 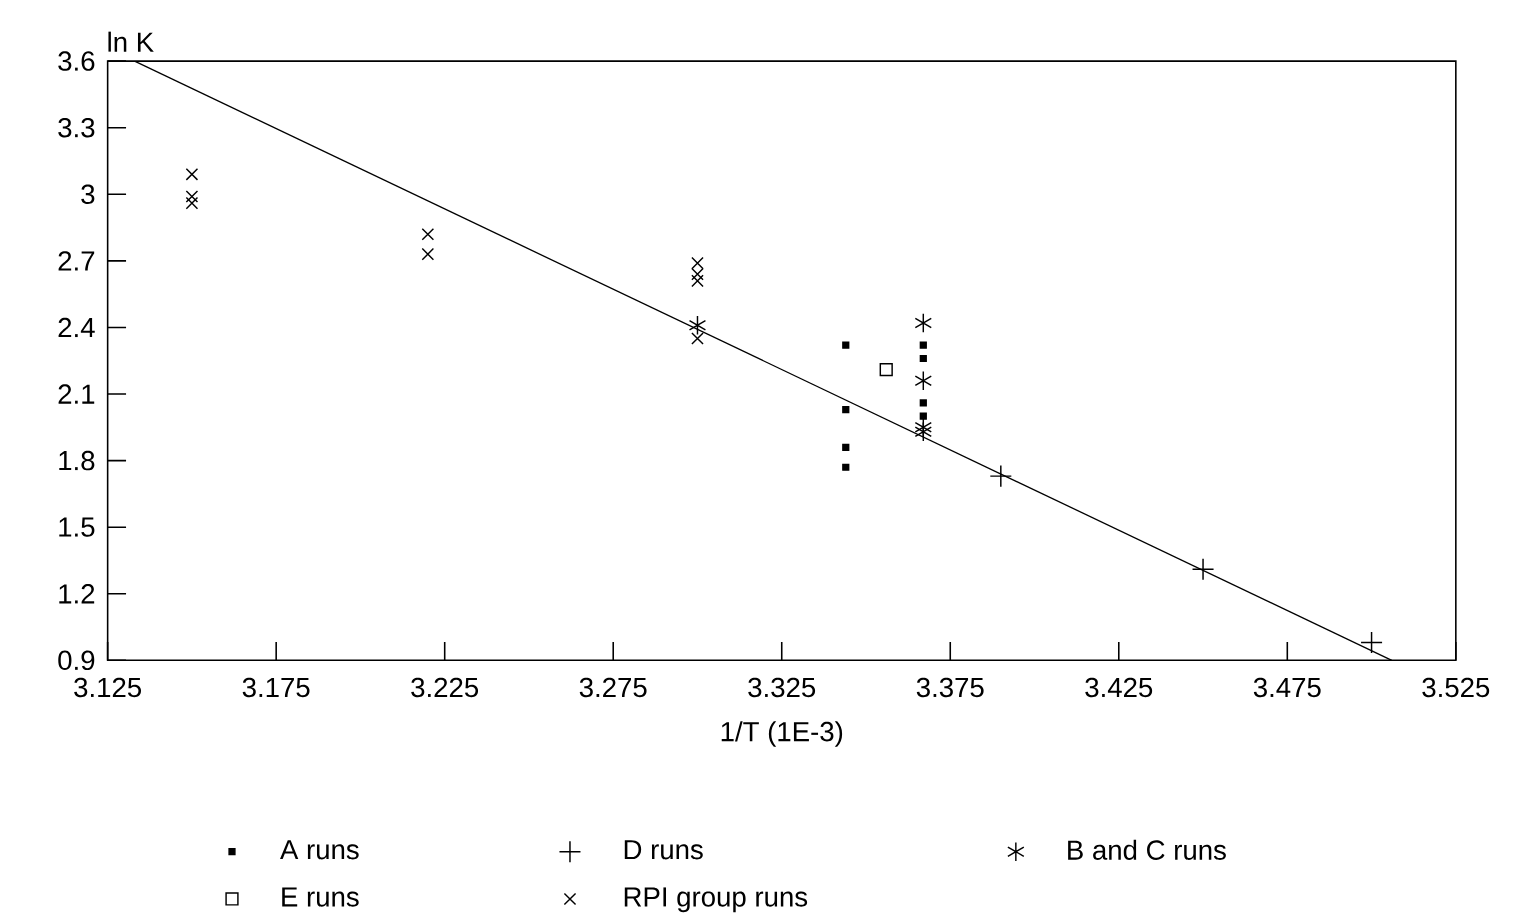 I want to click on x-tick-label: 3.225, so click(x=445, y=687).